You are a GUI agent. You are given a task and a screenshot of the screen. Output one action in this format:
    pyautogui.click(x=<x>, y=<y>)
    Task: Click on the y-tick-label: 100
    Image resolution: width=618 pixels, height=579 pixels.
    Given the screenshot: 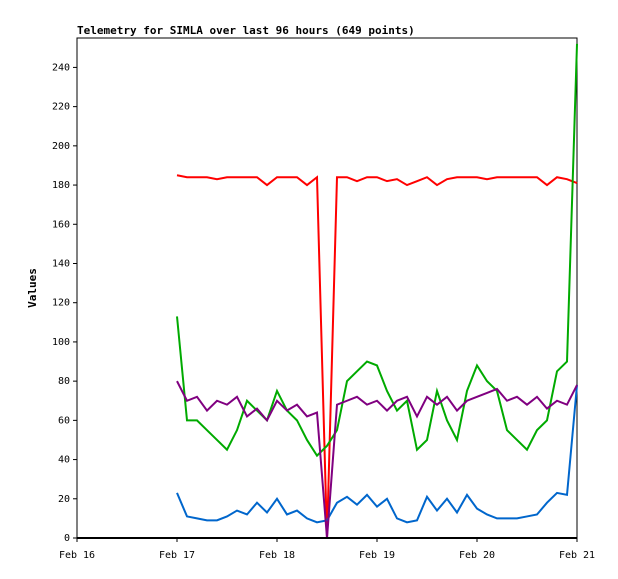 What is the action you would take?
    pyautogui.click(x=61, y=342)
    